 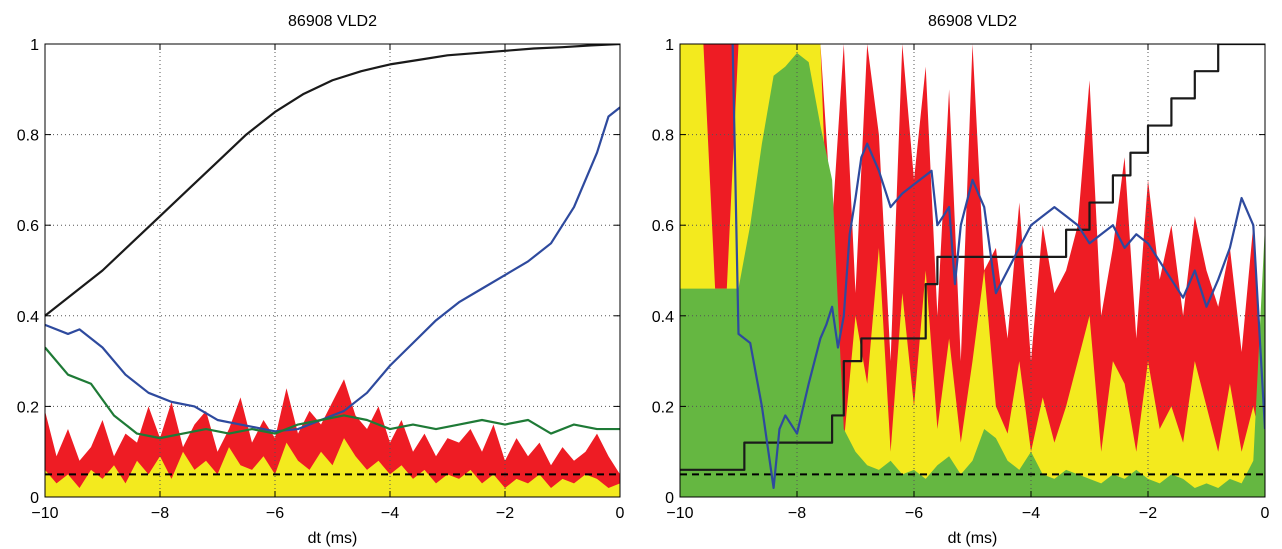 I want to click on right-y-tick-label: 0.4, so click(x=663, y=317).